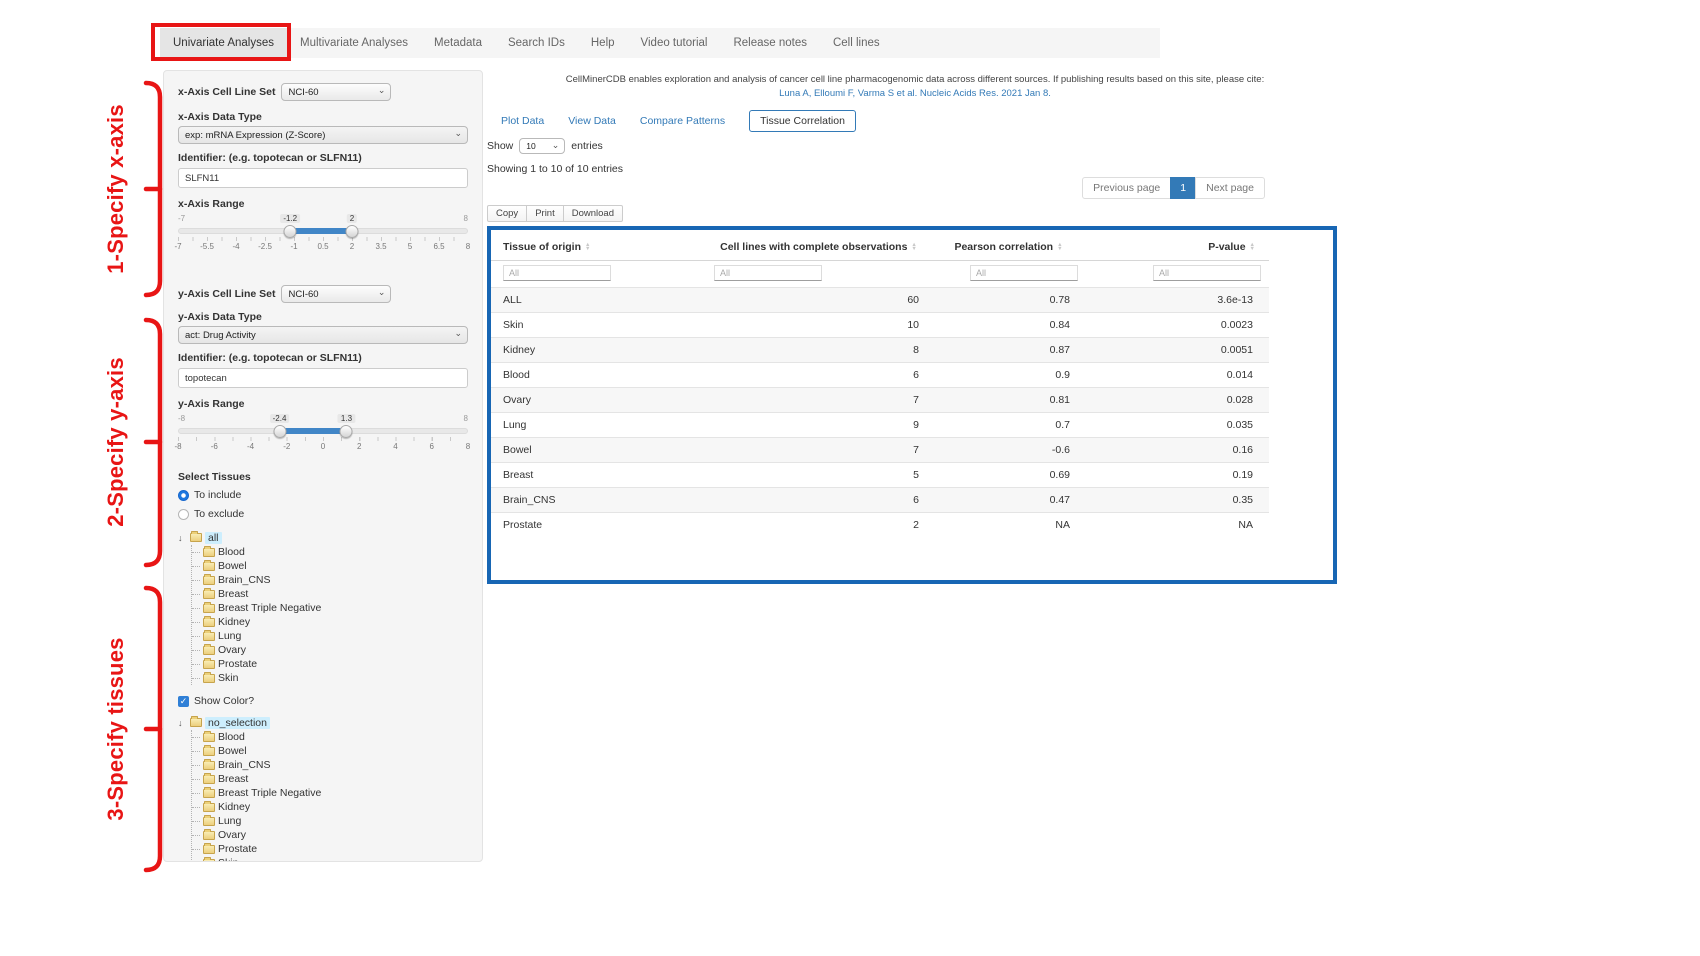 The image size is (1700, 956). Describe the element at coordinates (218, 495) in the screenshot. I see `to-include-label: To include` at that location.